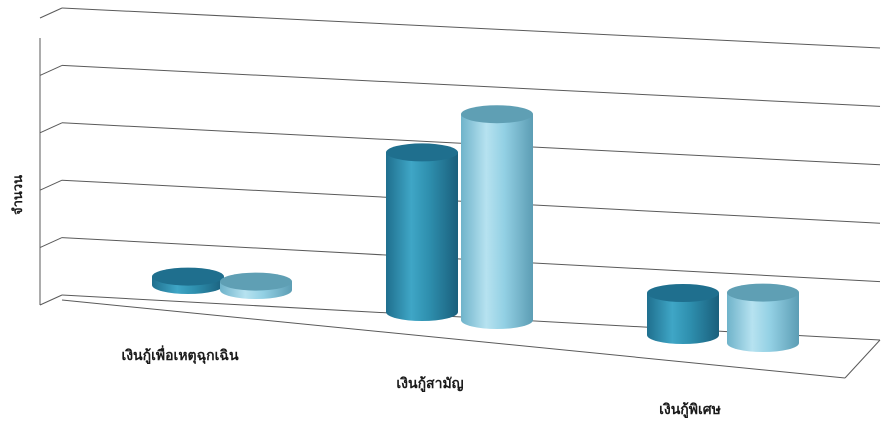 The image size is (890, 427). I want to click on bar-s1-c1, so click(422, 232).